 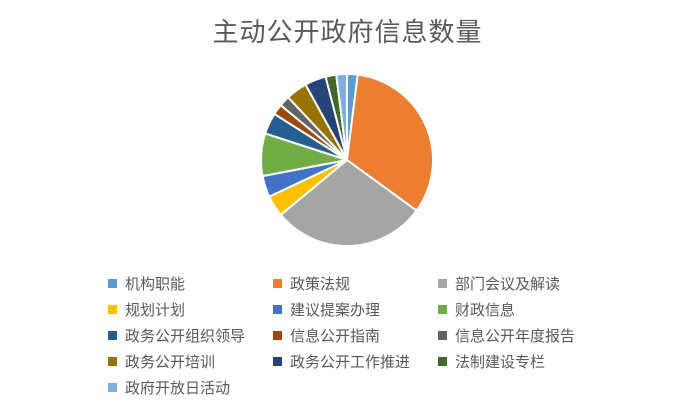 I want to click on legend-item: 信息公开年度报告, so click(x=506, y=335).